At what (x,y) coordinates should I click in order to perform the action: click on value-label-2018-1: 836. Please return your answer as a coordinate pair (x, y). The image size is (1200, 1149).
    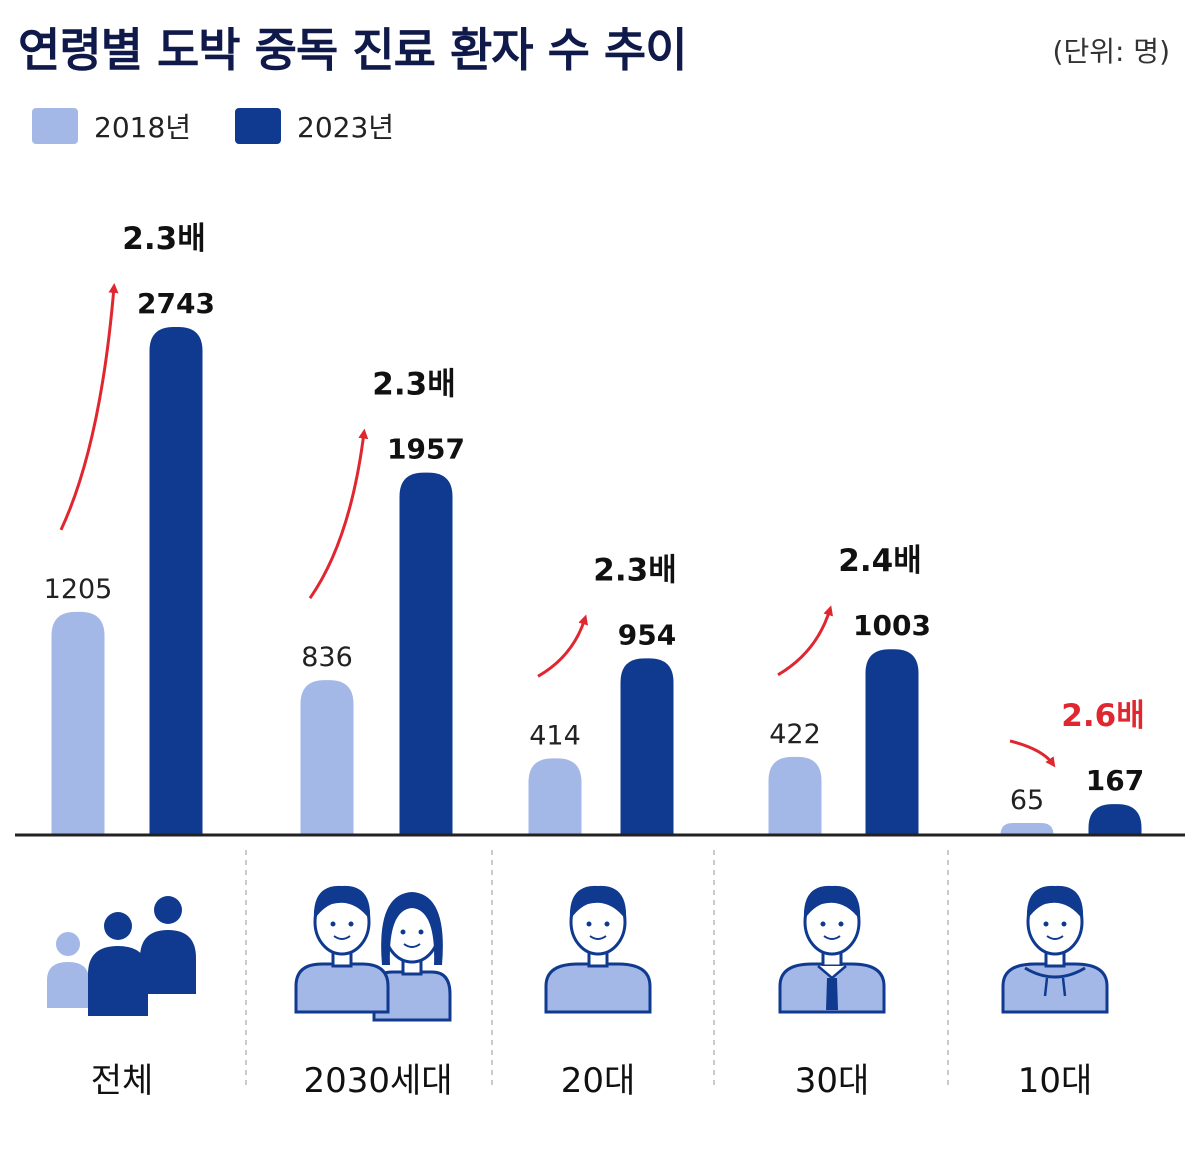
    Looking at the image, I should click on (327, 657).